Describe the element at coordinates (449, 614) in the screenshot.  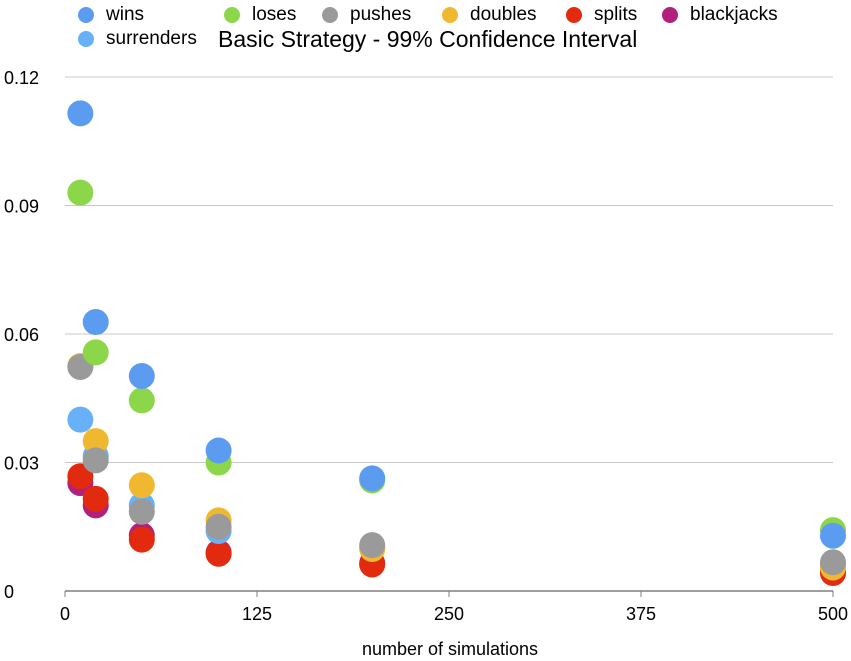
I see `x-tick-label: 250` at that location.